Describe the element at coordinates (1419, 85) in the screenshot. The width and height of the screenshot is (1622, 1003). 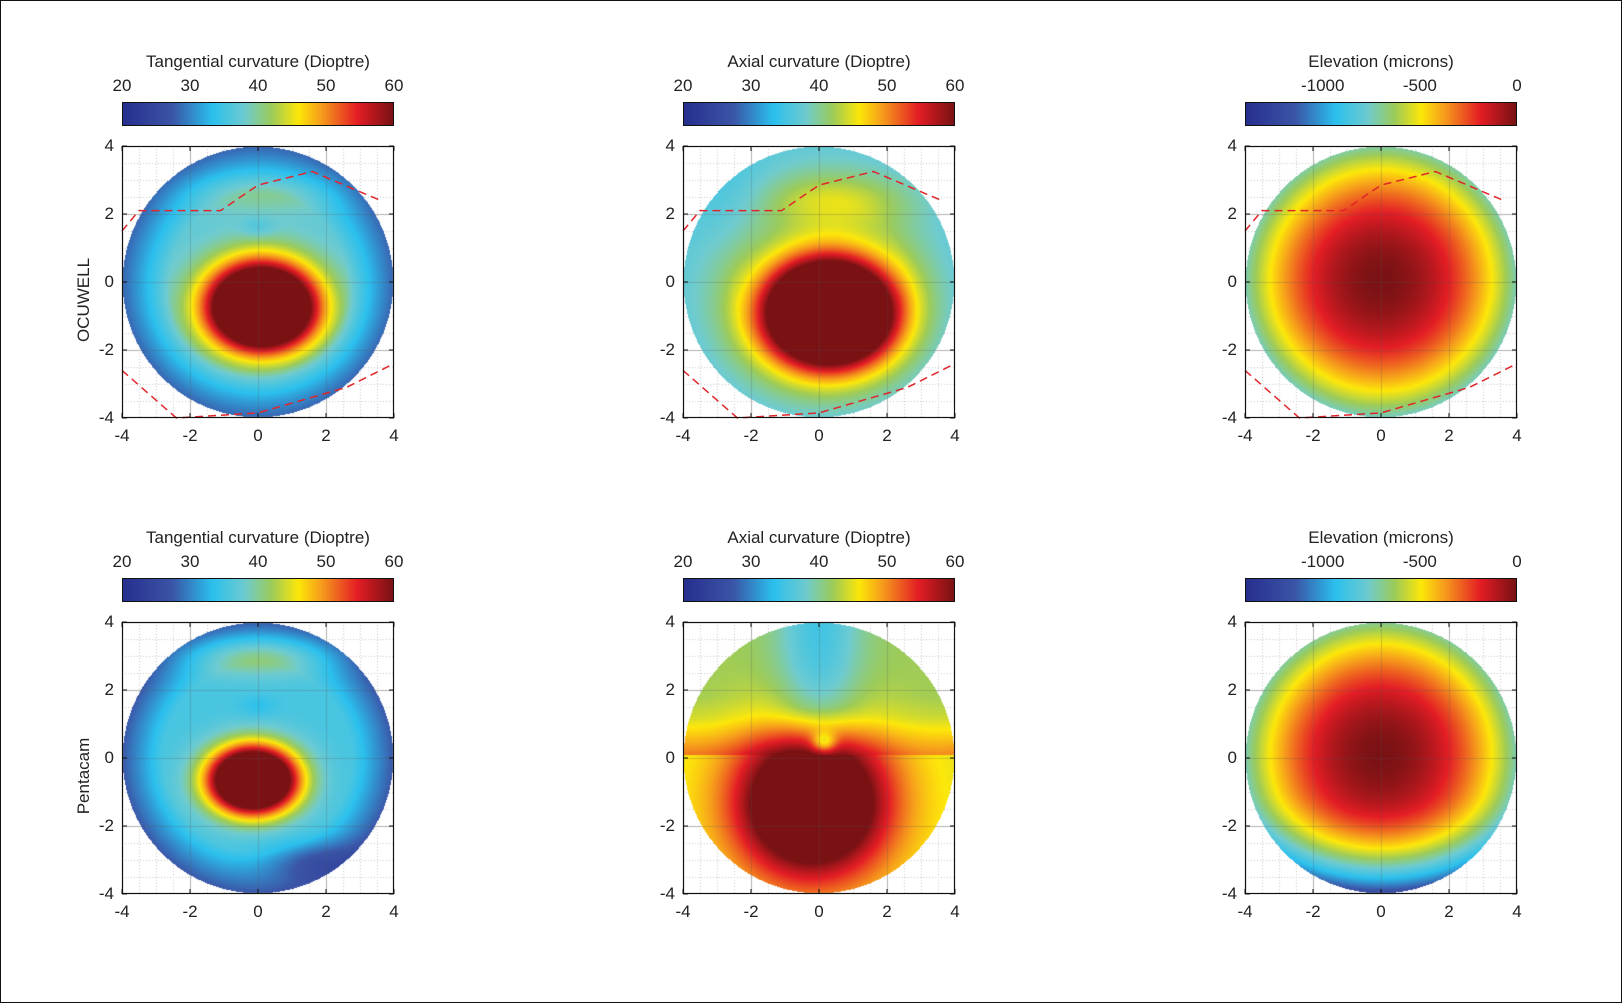
I see `colorbar-tick-label: -500` at that location.